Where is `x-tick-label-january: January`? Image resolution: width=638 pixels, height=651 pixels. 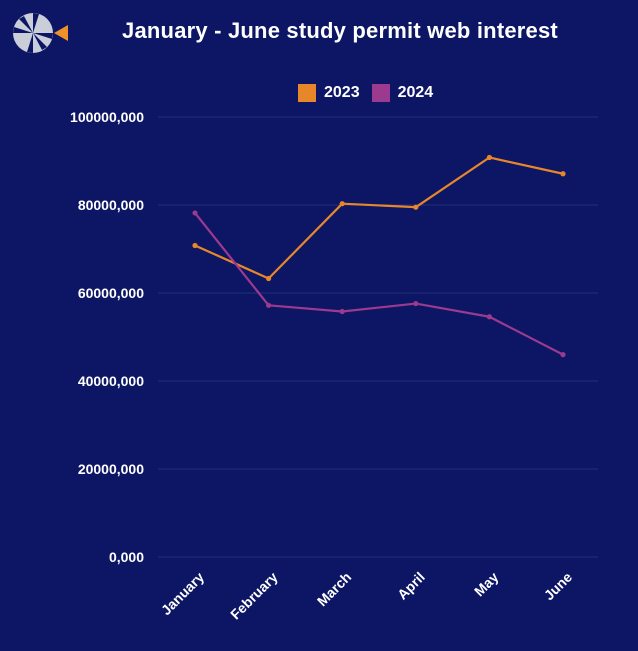
x-tick-label-january: January is located at coordinates (182, 593).